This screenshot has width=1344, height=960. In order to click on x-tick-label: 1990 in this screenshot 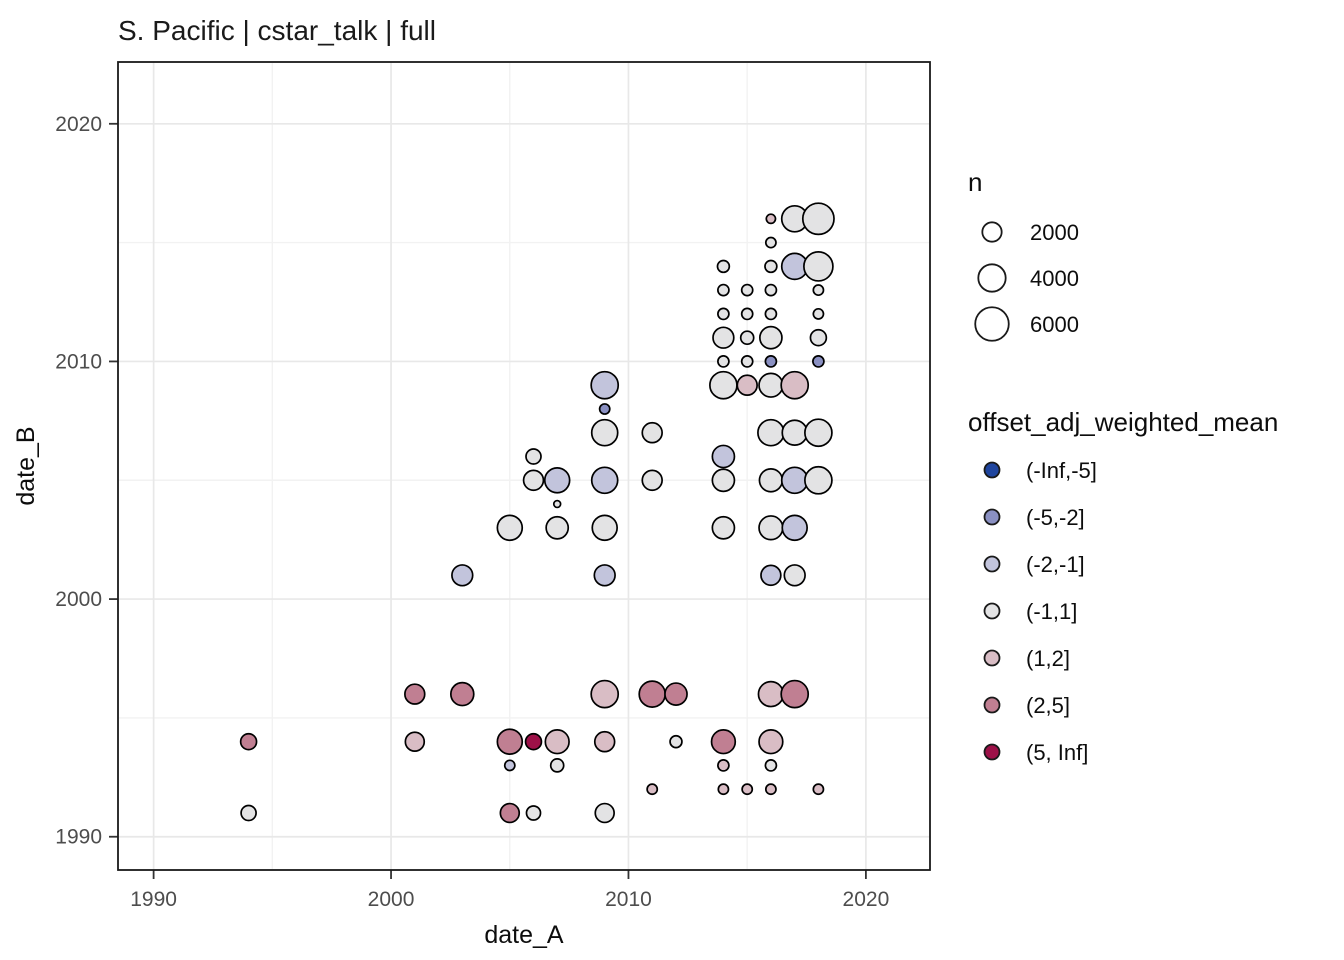, I will do `click(153, 899)`.